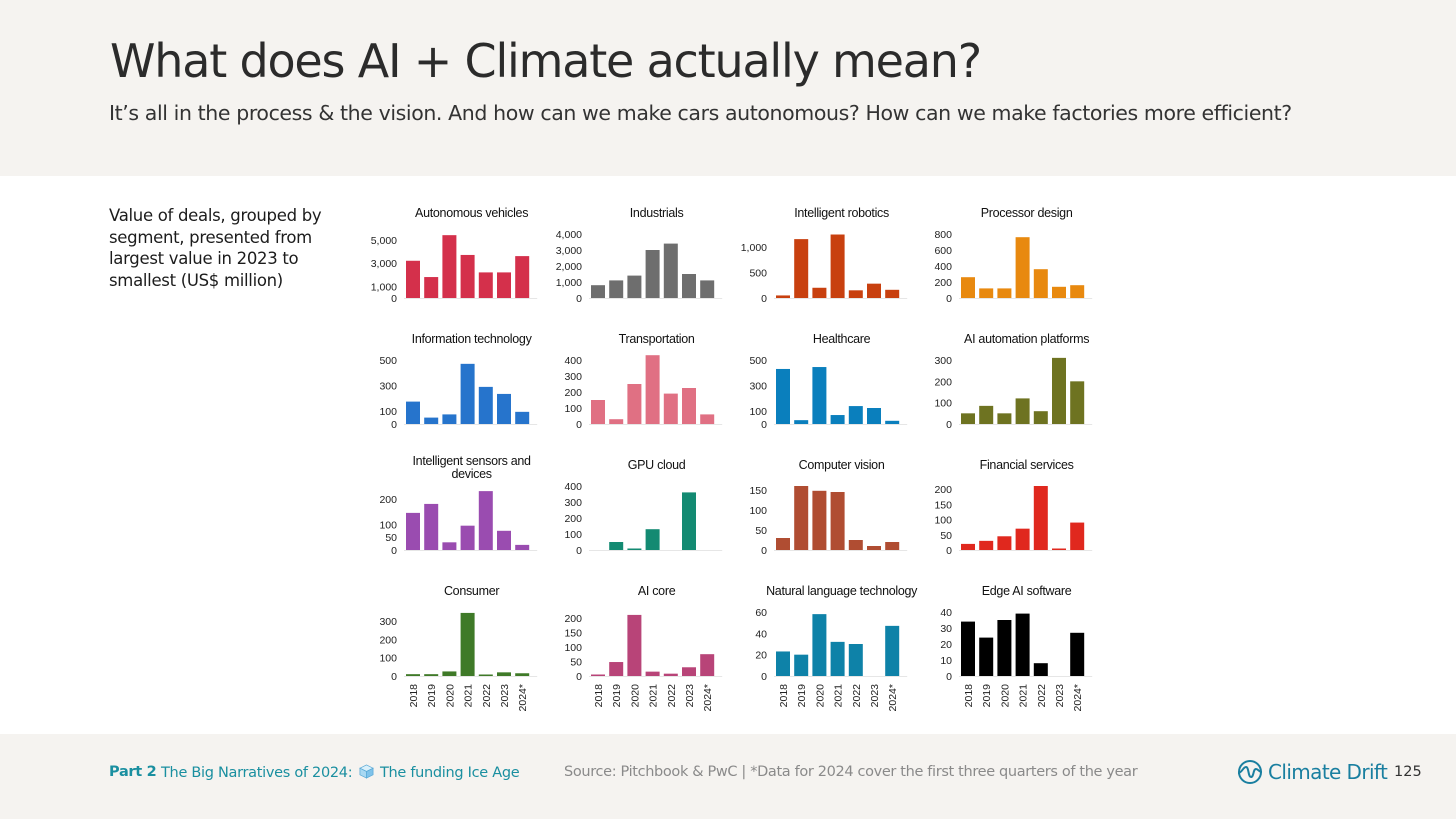 The image size is (1456, 819). What do you see at coordinates (943, 251) in the screenshot?
I see `chart-4-ytick-label: 600` at bounding box center [943, 251].